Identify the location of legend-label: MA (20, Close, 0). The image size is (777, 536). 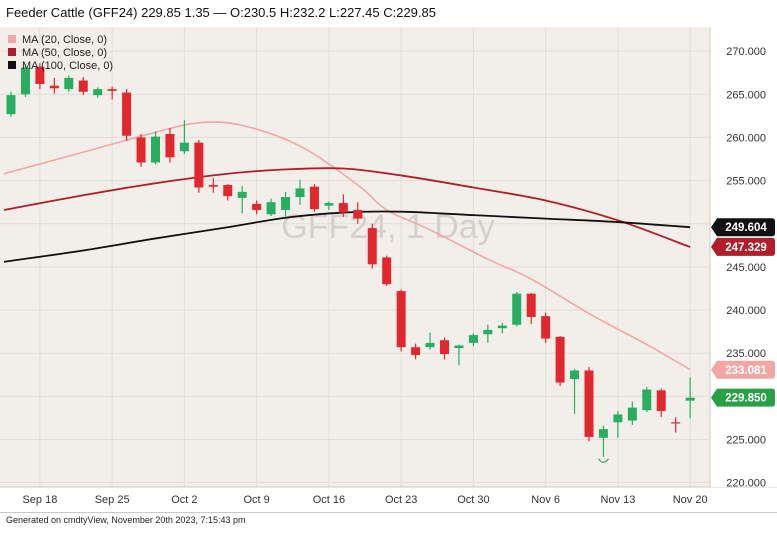
(64, 40).